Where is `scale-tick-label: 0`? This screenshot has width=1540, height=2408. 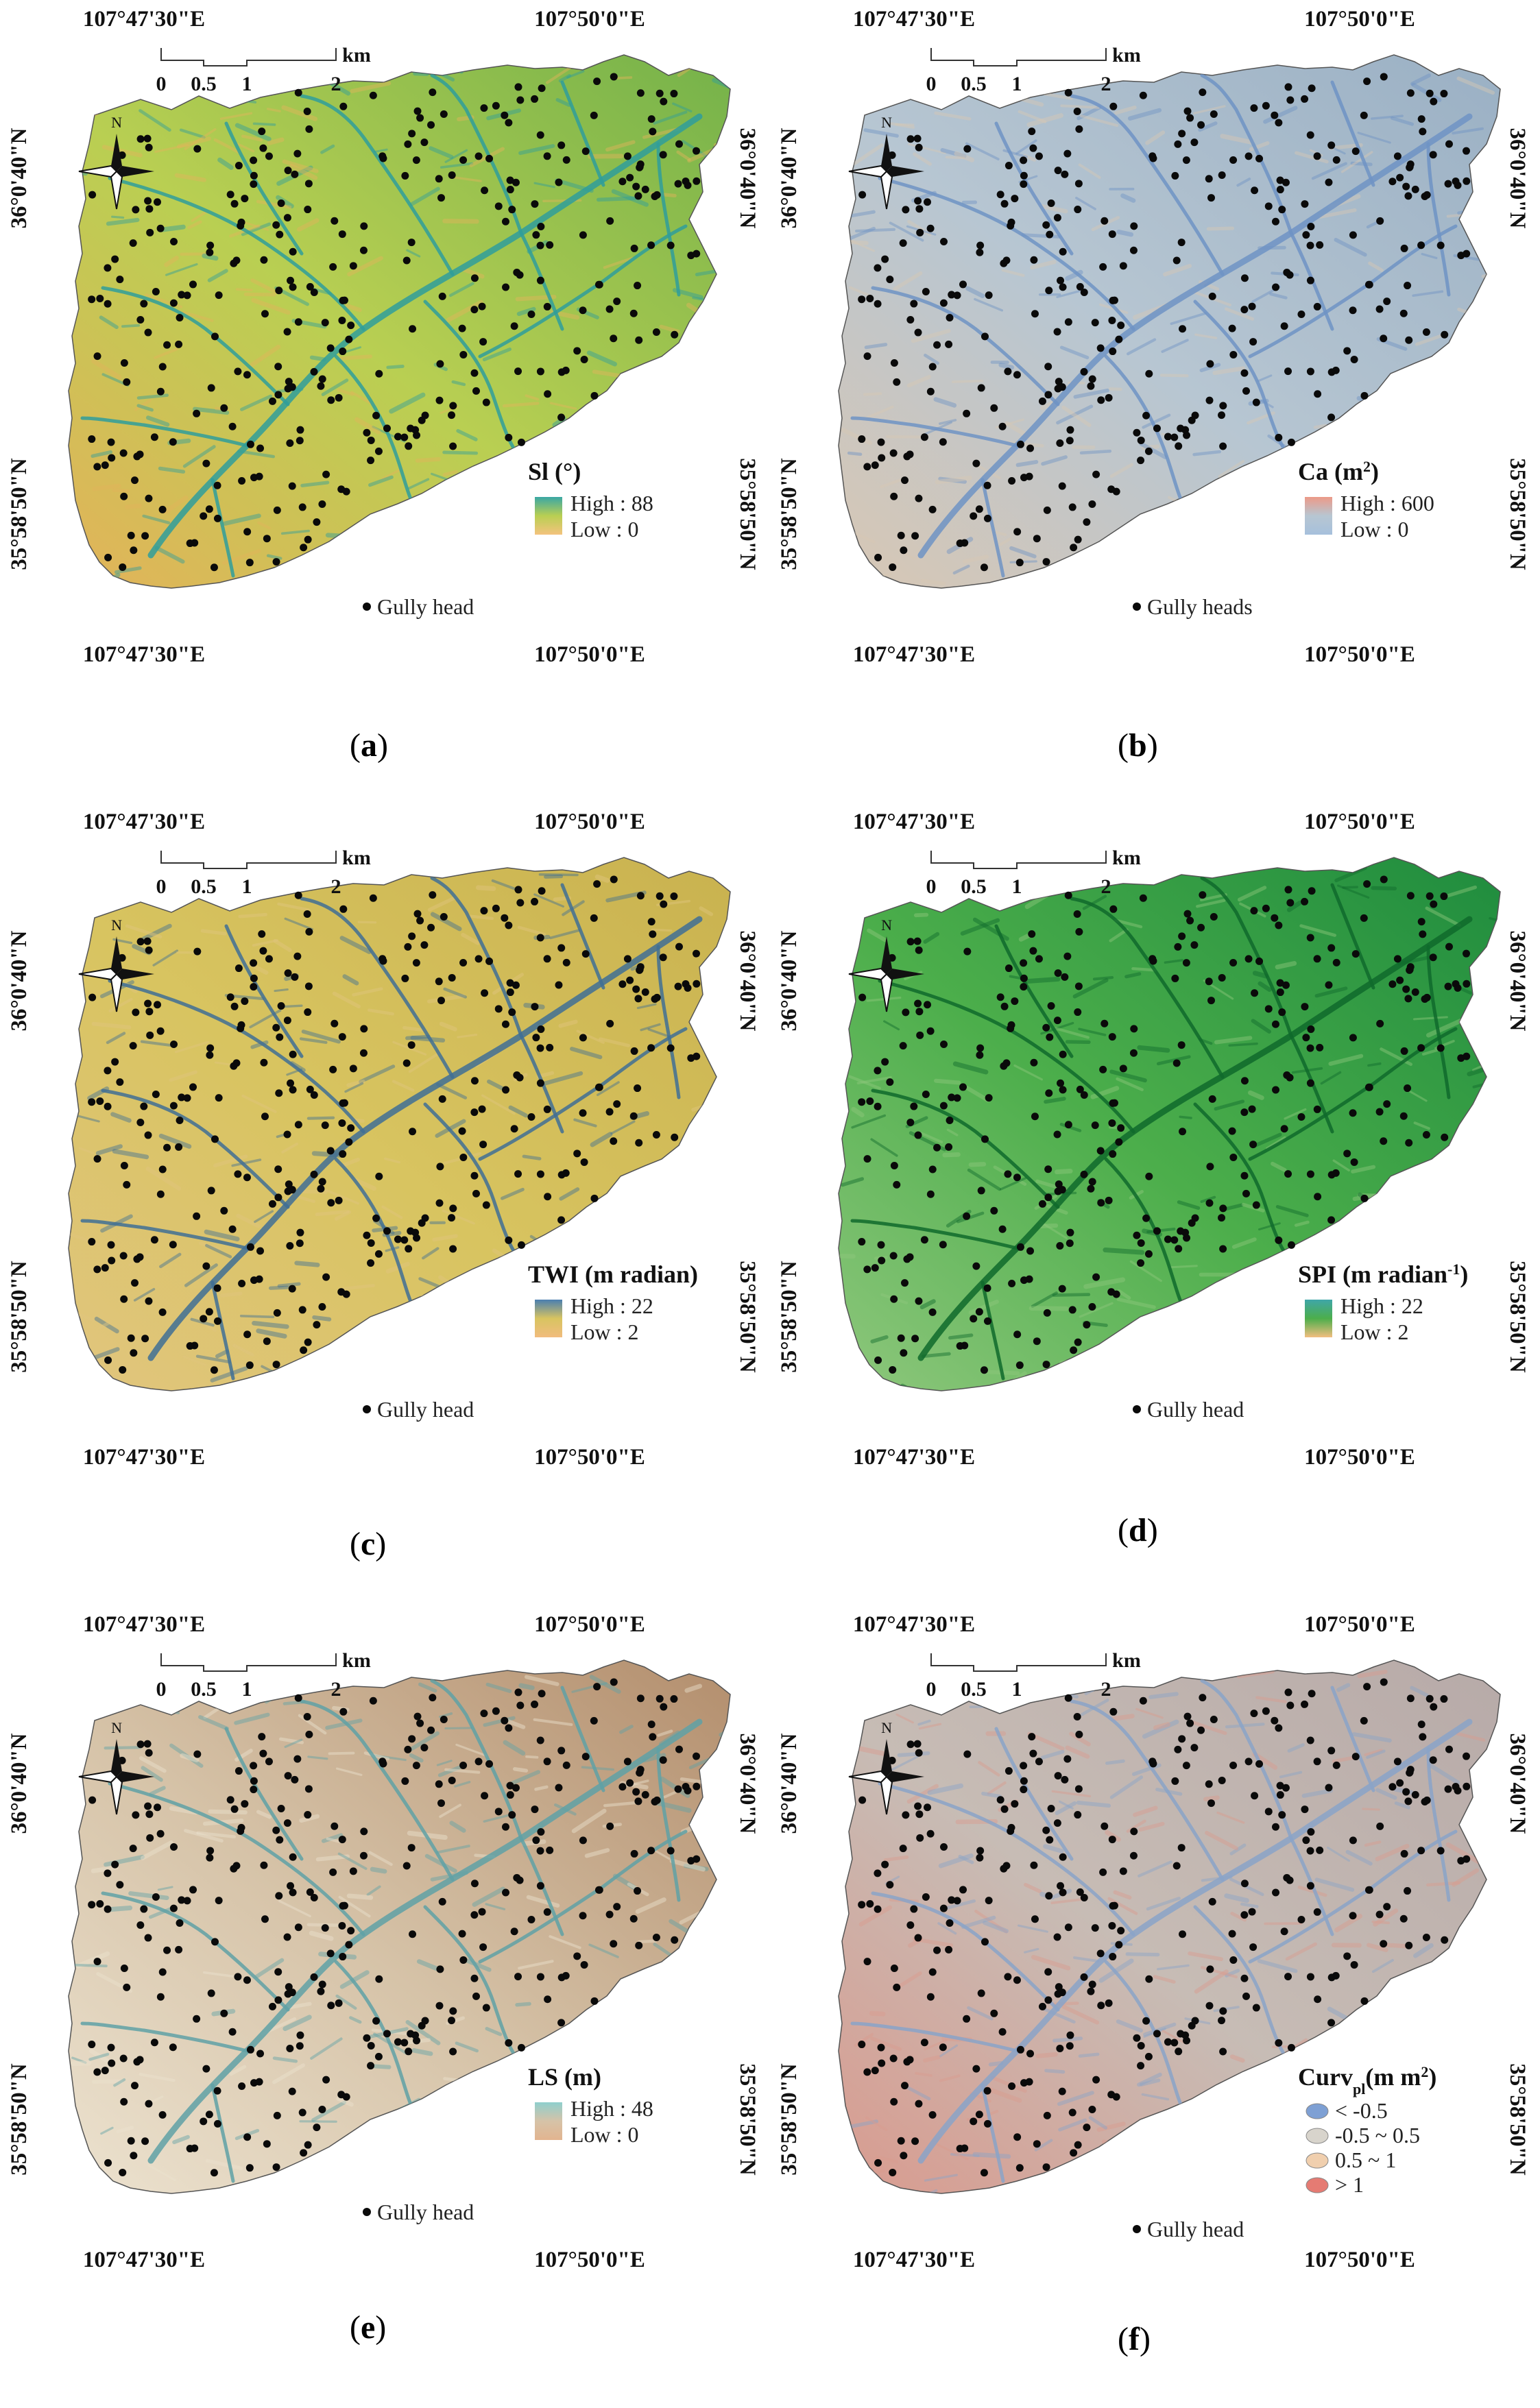
scale-tick-label: 0 is located at coordinates (161, 84).